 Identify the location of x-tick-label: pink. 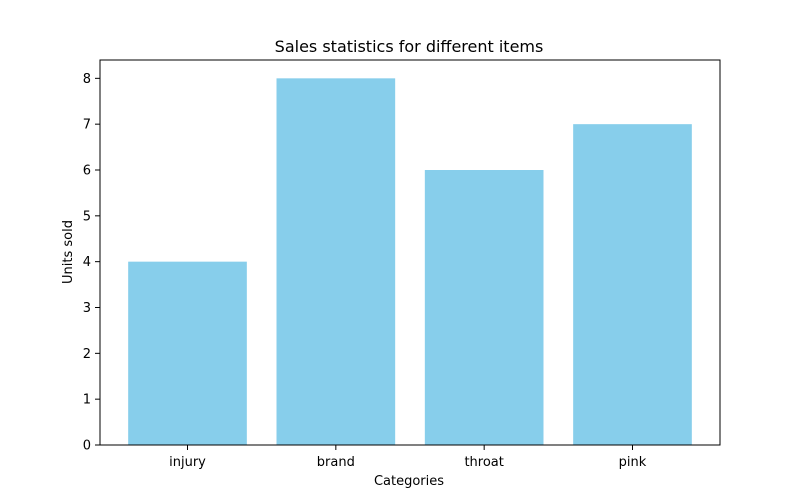
(633, 462).